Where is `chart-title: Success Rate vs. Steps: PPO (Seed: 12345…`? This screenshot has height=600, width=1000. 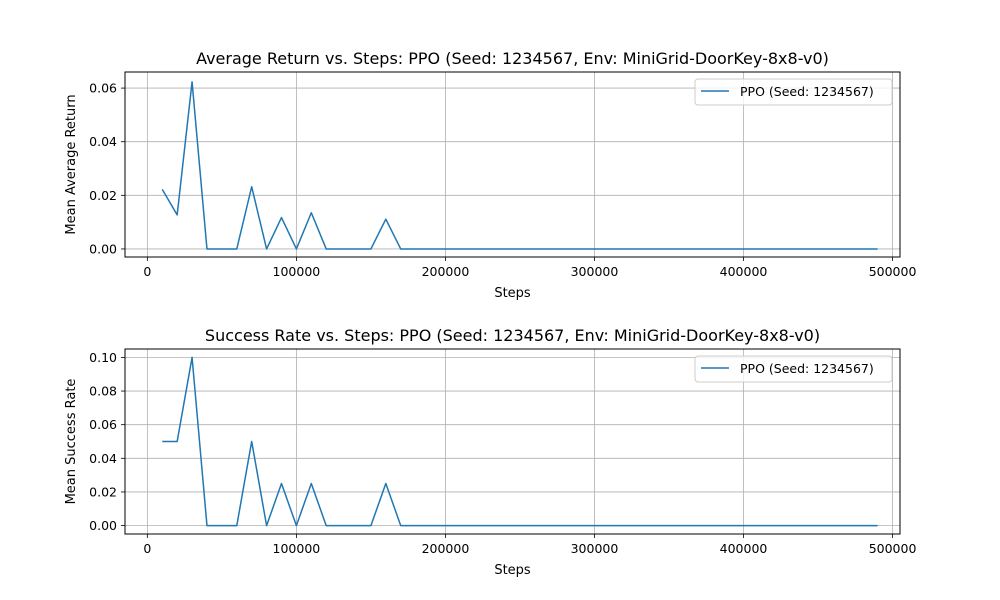
chart-title: Success Rate vs. Steps: PPO (Seed: 12345… is located at coordinates (512, 335).